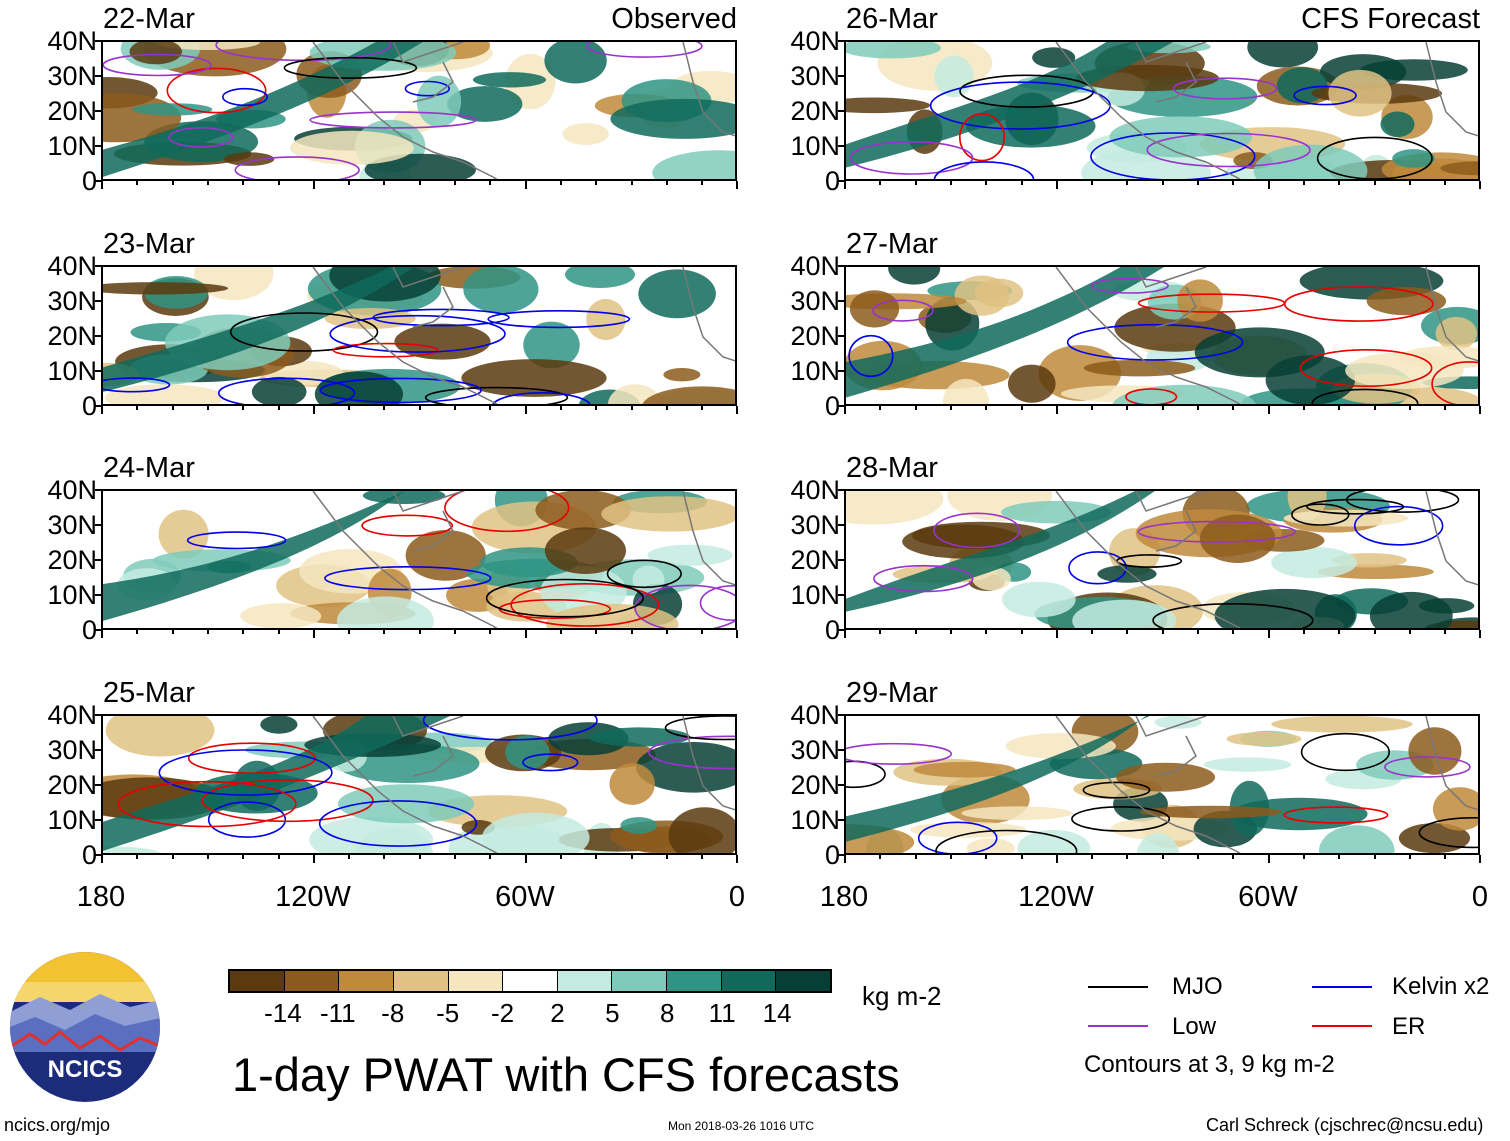  I want to click on panel-date: 24-Mar, so click(149, 468).